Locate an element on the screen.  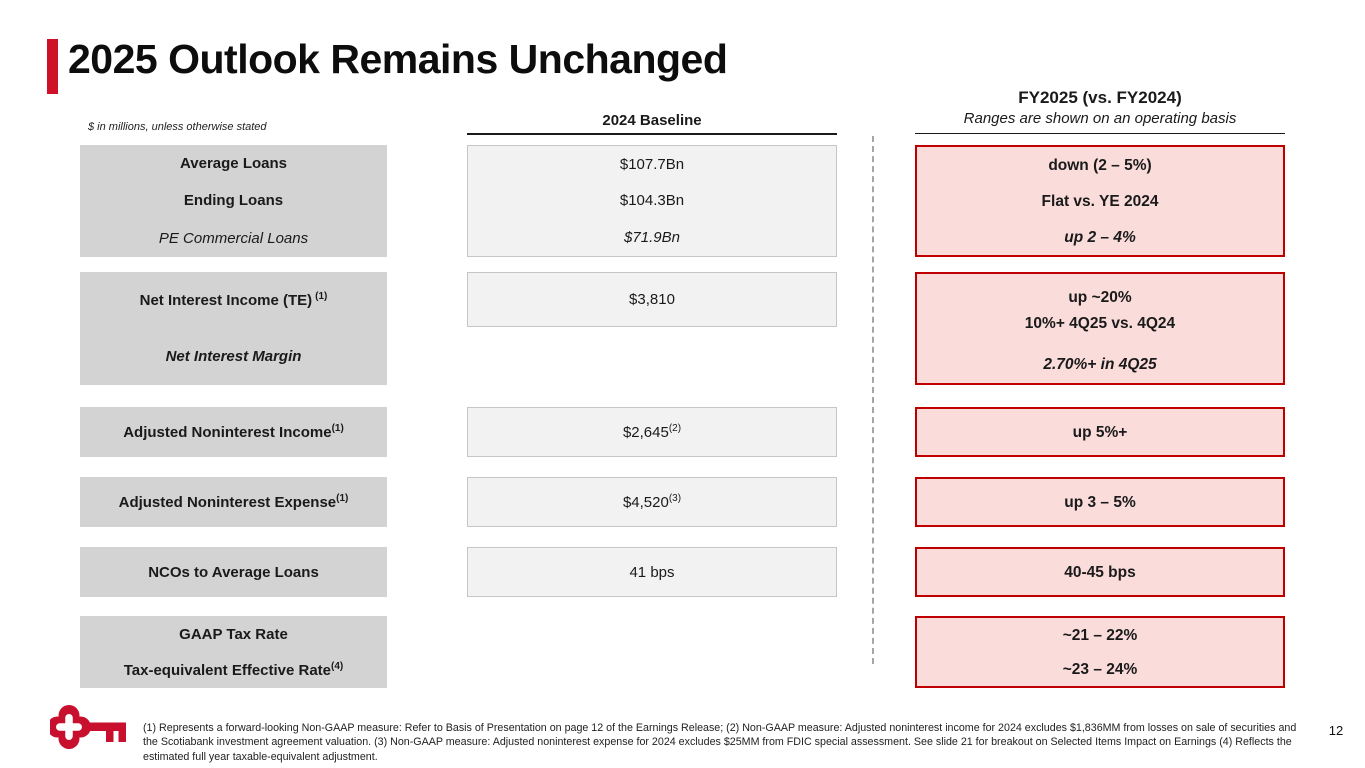
baseline-value: $104.3Bn is located at coordinates (652, 201).